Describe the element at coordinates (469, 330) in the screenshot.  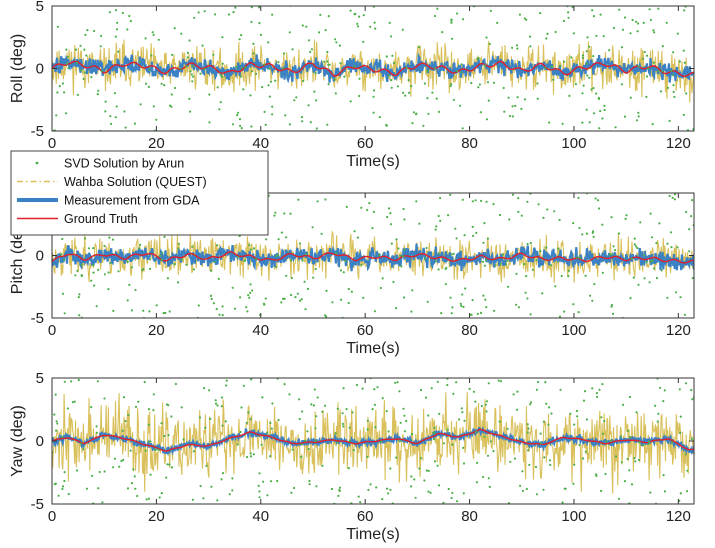
I see `x-tick-label: 80` at that location.